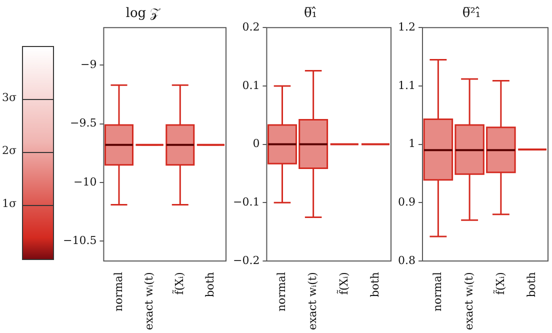 The height and width of the screenshot is (333, 552). What do you see at coordinates (311, 14) in the screenshot?
I see `chart-title: θ̅₁̂` at bounding box center [311, 14].